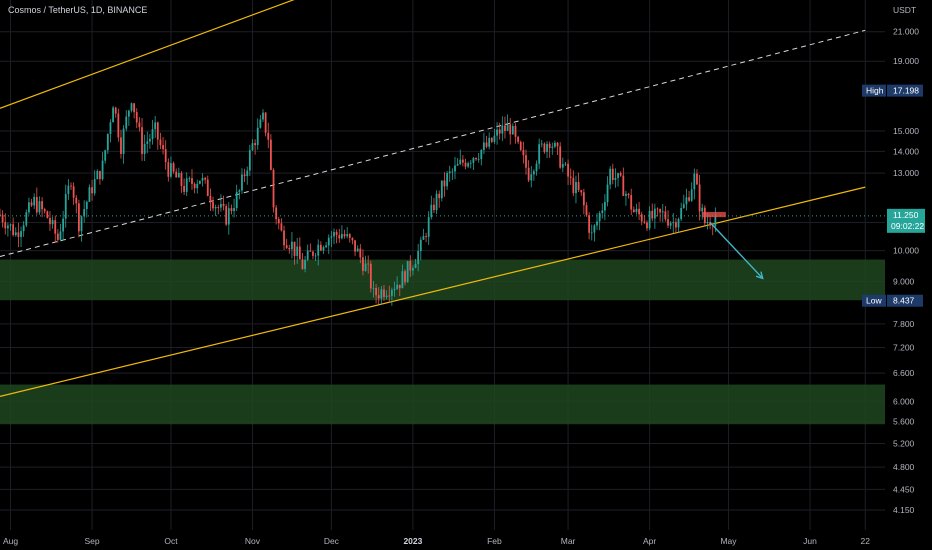  I want to click on x-tick-label: May, so click(728, 541).